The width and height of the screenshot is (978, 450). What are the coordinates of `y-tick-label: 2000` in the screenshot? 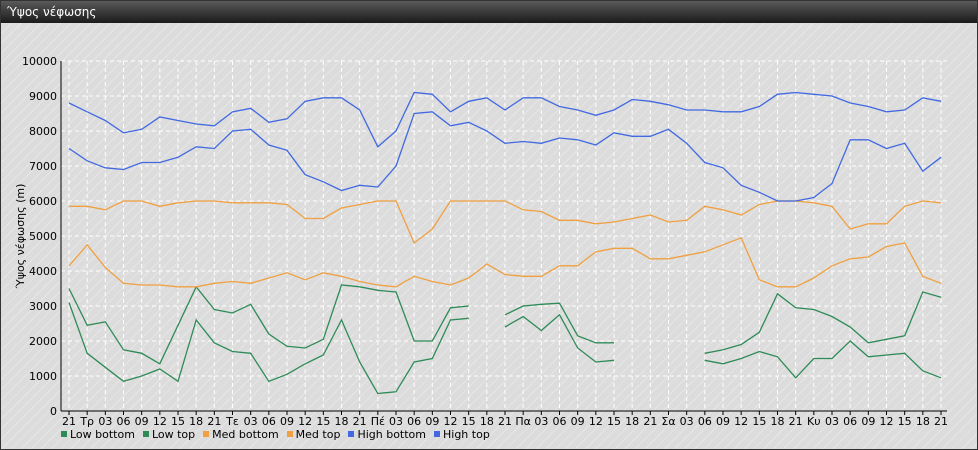 It's located at (43, 341).